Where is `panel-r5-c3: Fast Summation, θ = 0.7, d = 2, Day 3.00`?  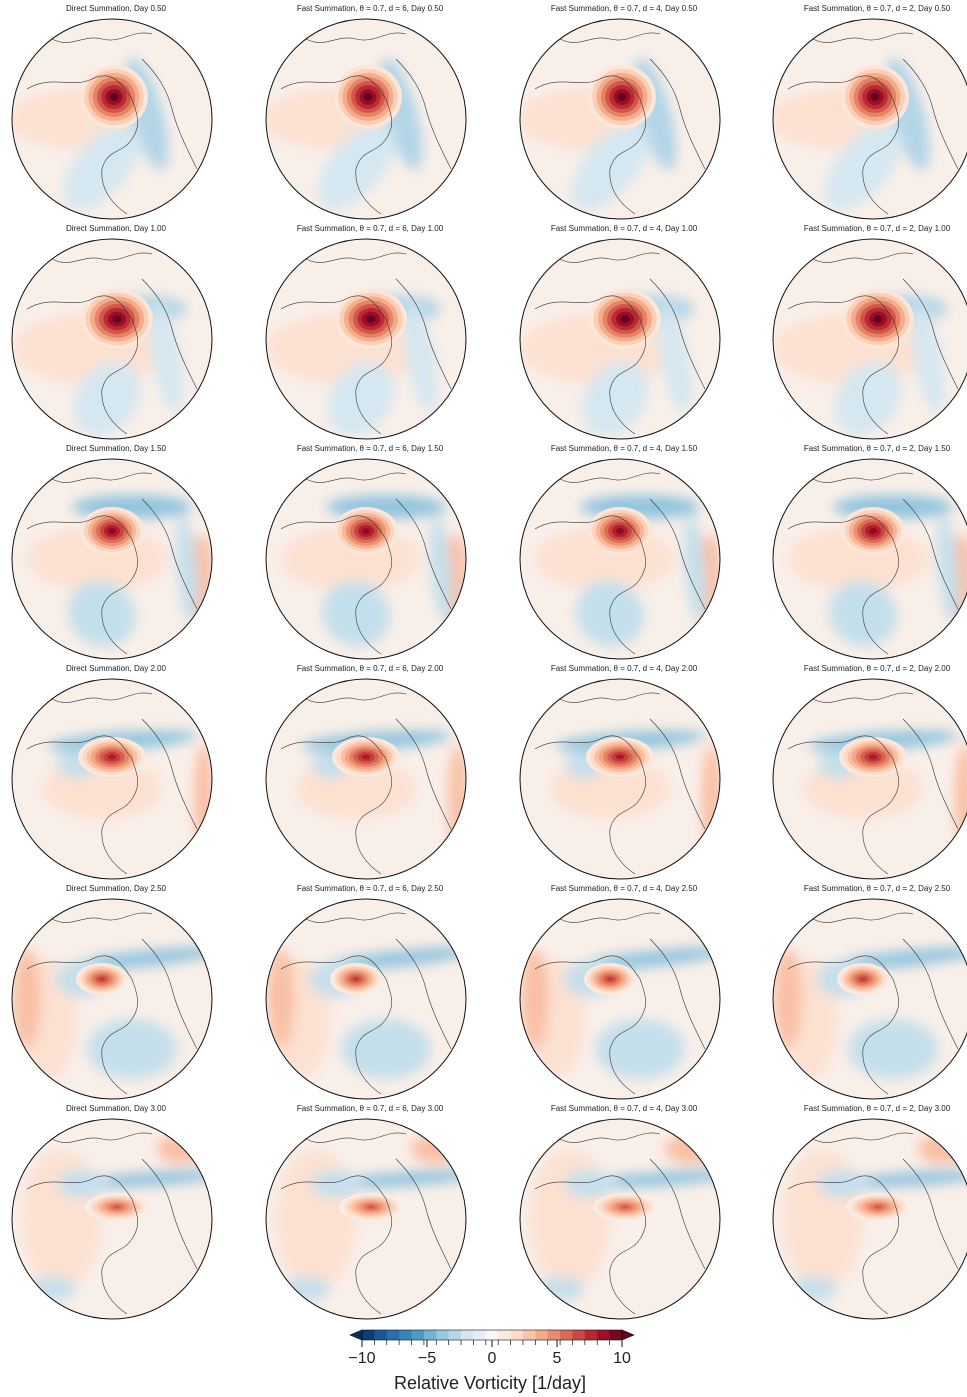
panel-r5-c3: Fast Summation, θ = 0.7, d = 2, Day 3.00 is located at coordinates (864, 1210).